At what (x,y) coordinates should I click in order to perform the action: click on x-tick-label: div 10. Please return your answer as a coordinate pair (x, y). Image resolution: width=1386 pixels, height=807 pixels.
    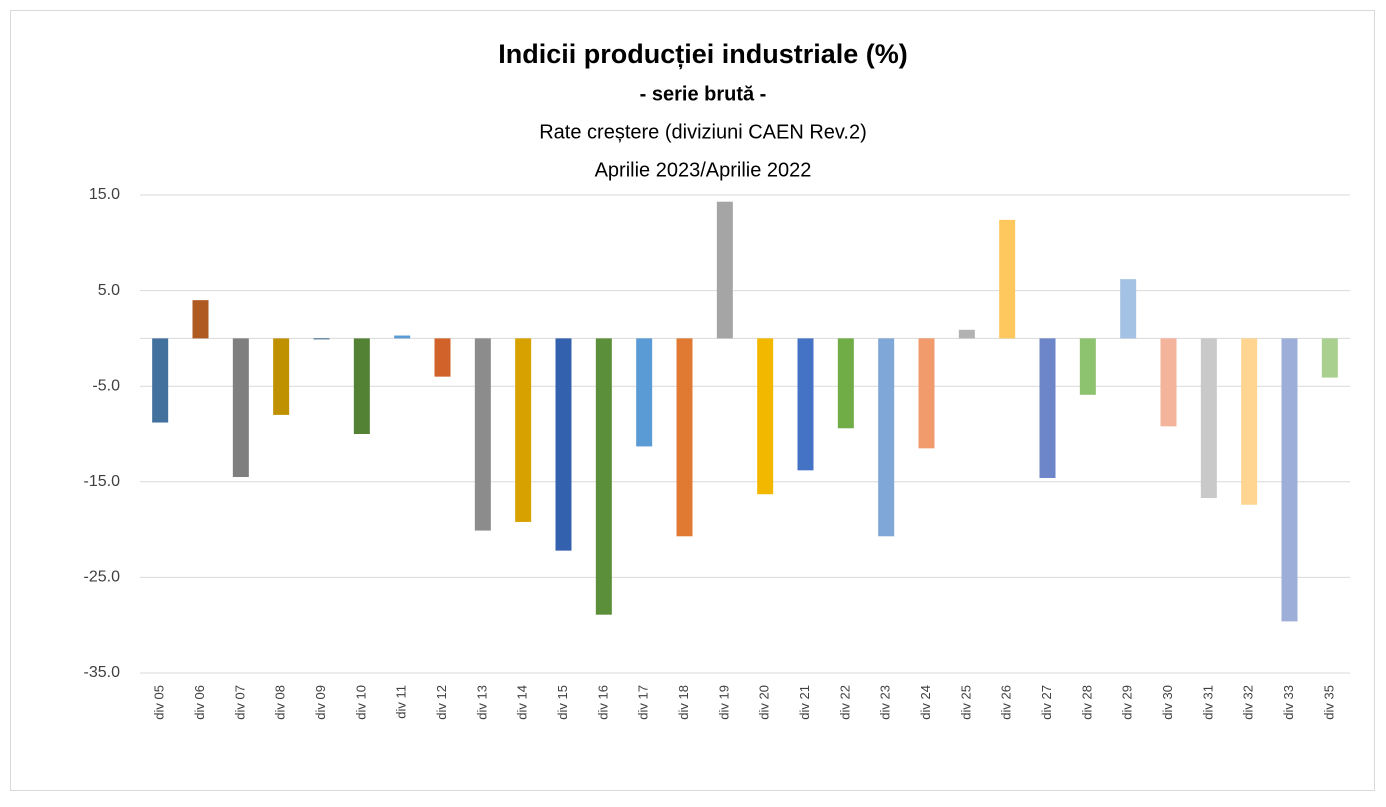
    Looking at the image, I should click on (360, 702).